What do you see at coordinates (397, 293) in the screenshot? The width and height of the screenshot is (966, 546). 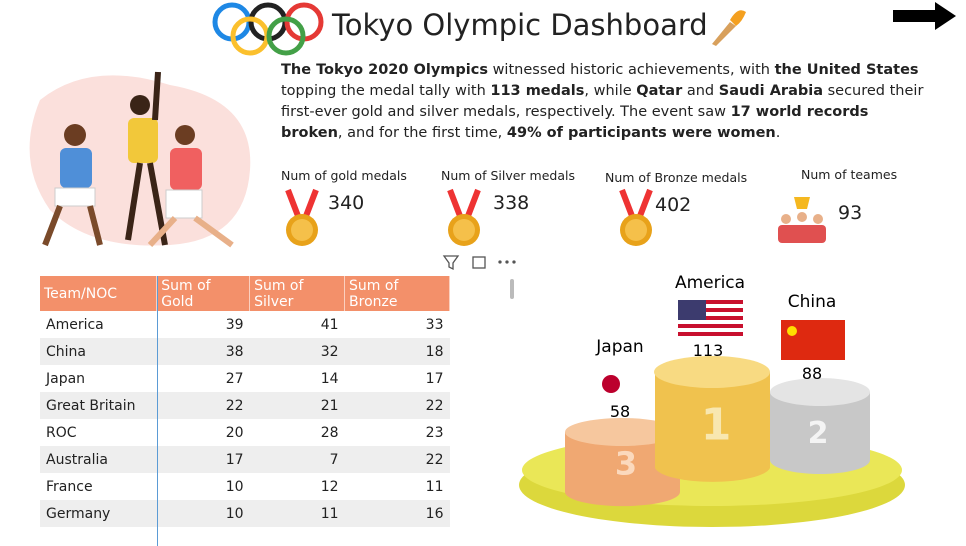 I see `column-header: Sum of Bronze` at bounding box center [397, 293].